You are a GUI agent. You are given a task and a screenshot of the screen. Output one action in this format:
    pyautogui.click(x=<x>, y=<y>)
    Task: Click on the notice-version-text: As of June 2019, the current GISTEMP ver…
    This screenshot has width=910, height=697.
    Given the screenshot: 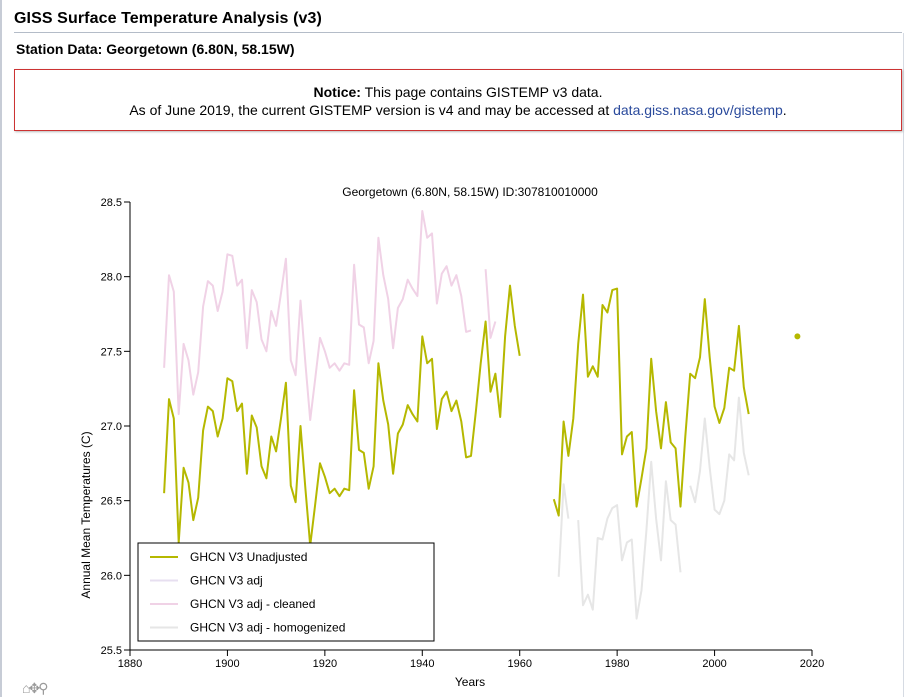 What is the action you would take?
    pyautogui.click(x=371, y=110)
    